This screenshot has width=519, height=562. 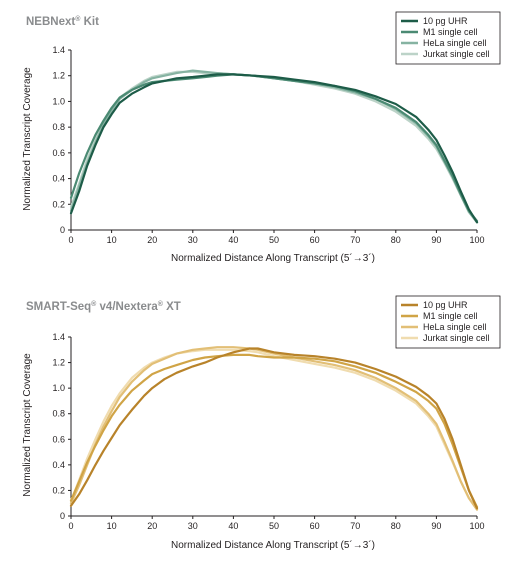 What do you see at coordinates (62, 21) in the screenshot?
I see `chart-title: NEBNext® Kit` at bounding box center [62, 21].